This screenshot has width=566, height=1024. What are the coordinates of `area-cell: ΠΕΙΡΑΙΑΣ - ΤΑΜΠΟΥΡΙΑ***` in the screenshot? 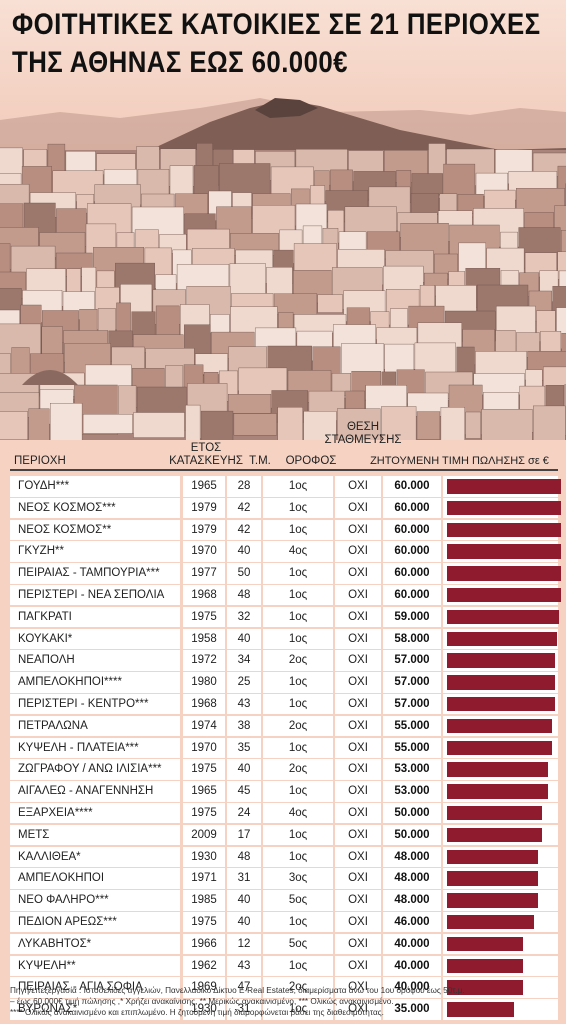 It's located at (95, 573).